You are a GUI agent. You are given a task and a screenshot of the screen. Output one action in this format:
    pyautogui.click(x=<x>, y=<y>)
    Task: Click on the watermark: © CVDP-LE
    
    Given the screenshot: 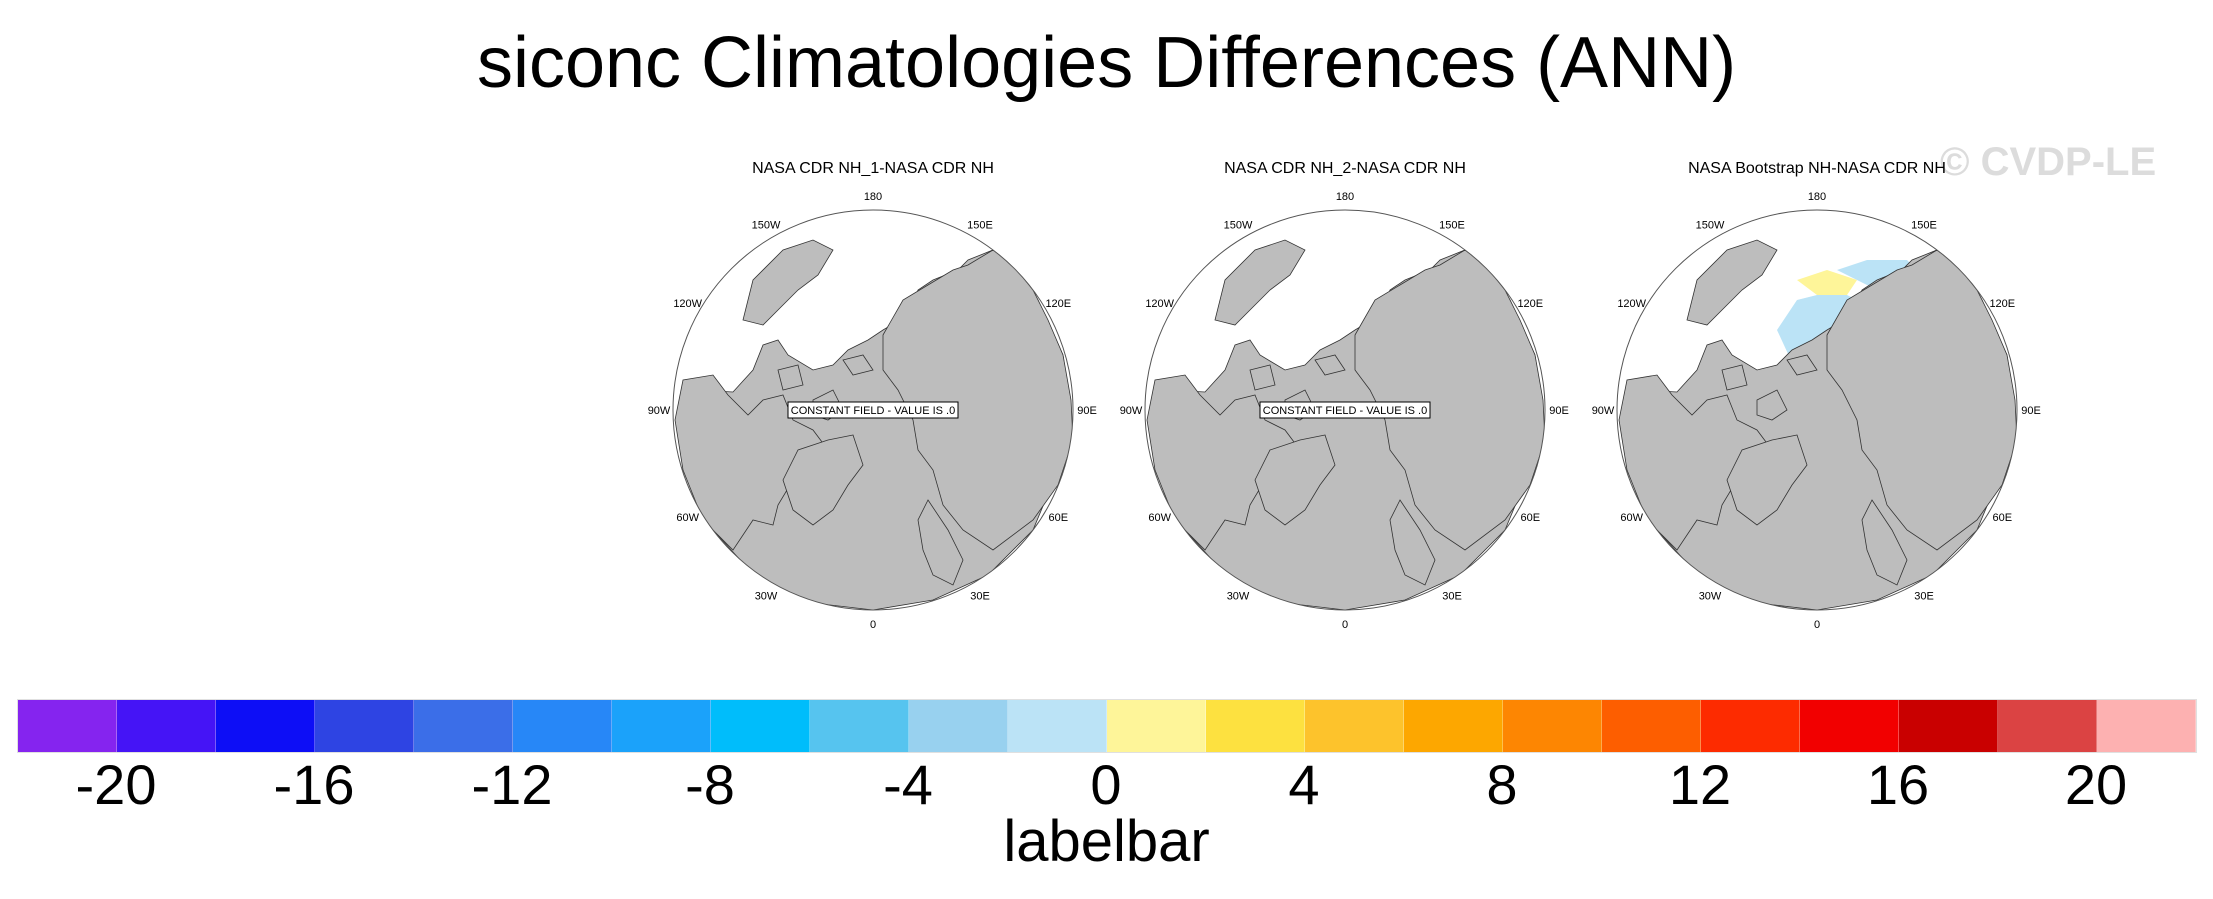 What is the action you would take?
    pyautogui.click(x=2048, y=162)
    